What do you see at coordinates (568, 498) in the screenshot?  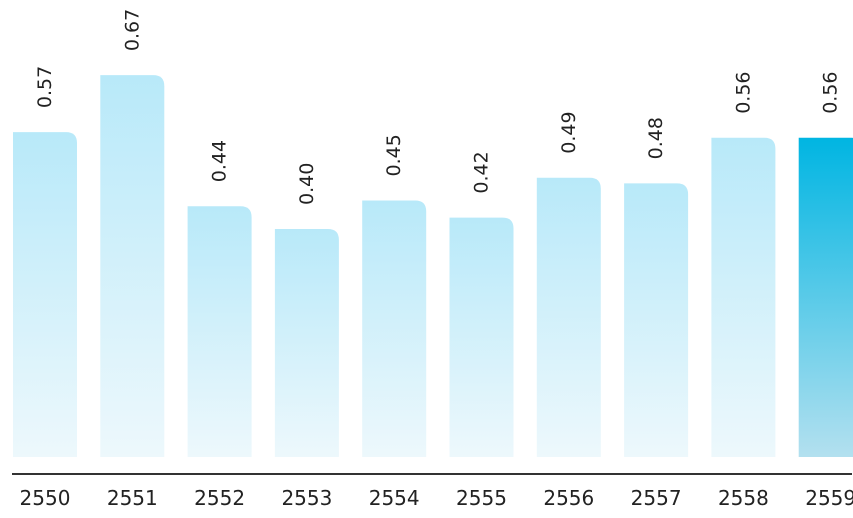 I see `x-tick-label-2556: 2556` at bounding box center [568, 498].